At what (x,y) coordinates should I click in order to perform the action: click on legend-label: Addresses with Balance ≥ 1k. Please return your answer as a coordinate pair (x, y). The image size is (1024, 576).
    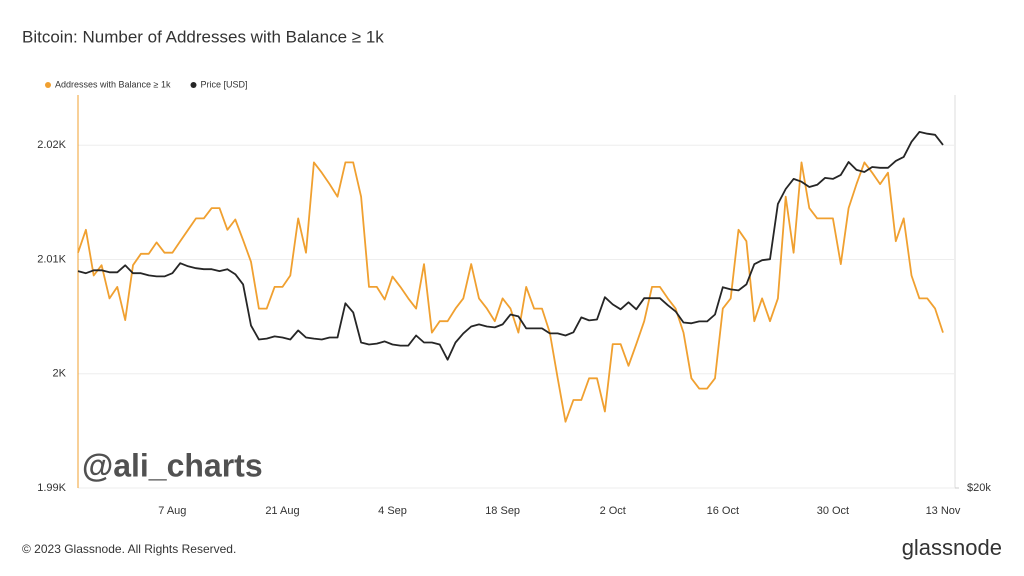
    Looking at the image, I should click on (113, 84).